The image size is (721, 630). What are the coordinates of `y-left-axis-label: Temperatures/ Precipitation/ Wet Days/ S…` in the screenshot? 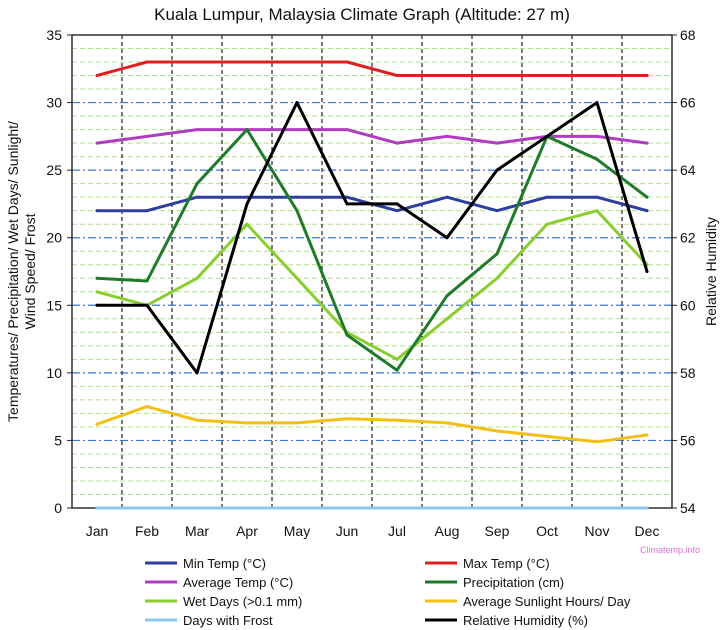 It's located at (21, 271).